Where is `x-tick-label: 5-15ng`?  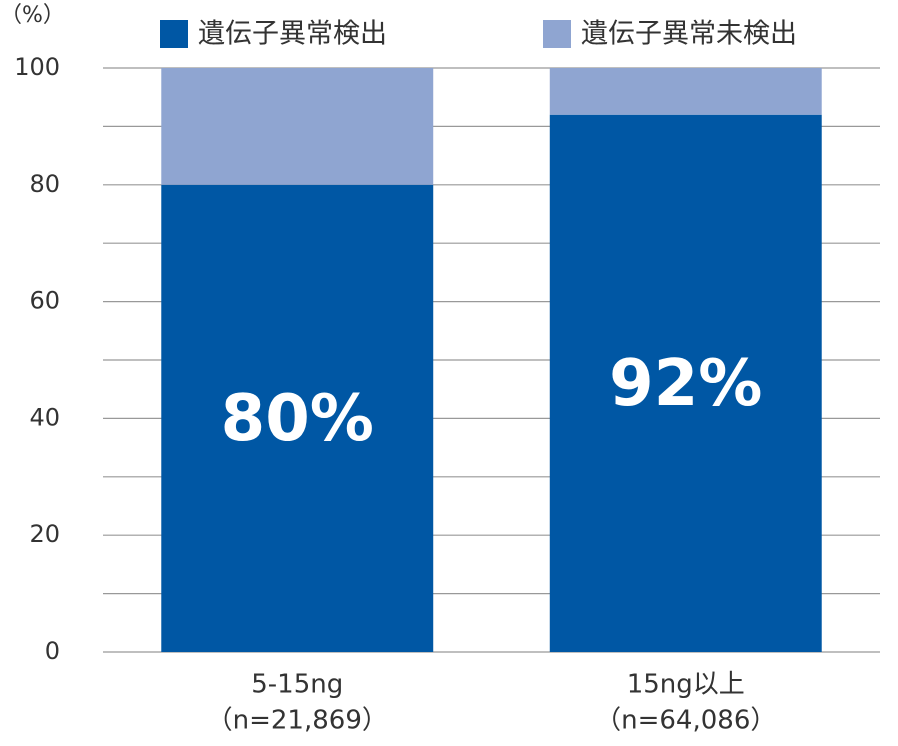 x-tick-label: 5-15ng is located at coordinates (297, 685).